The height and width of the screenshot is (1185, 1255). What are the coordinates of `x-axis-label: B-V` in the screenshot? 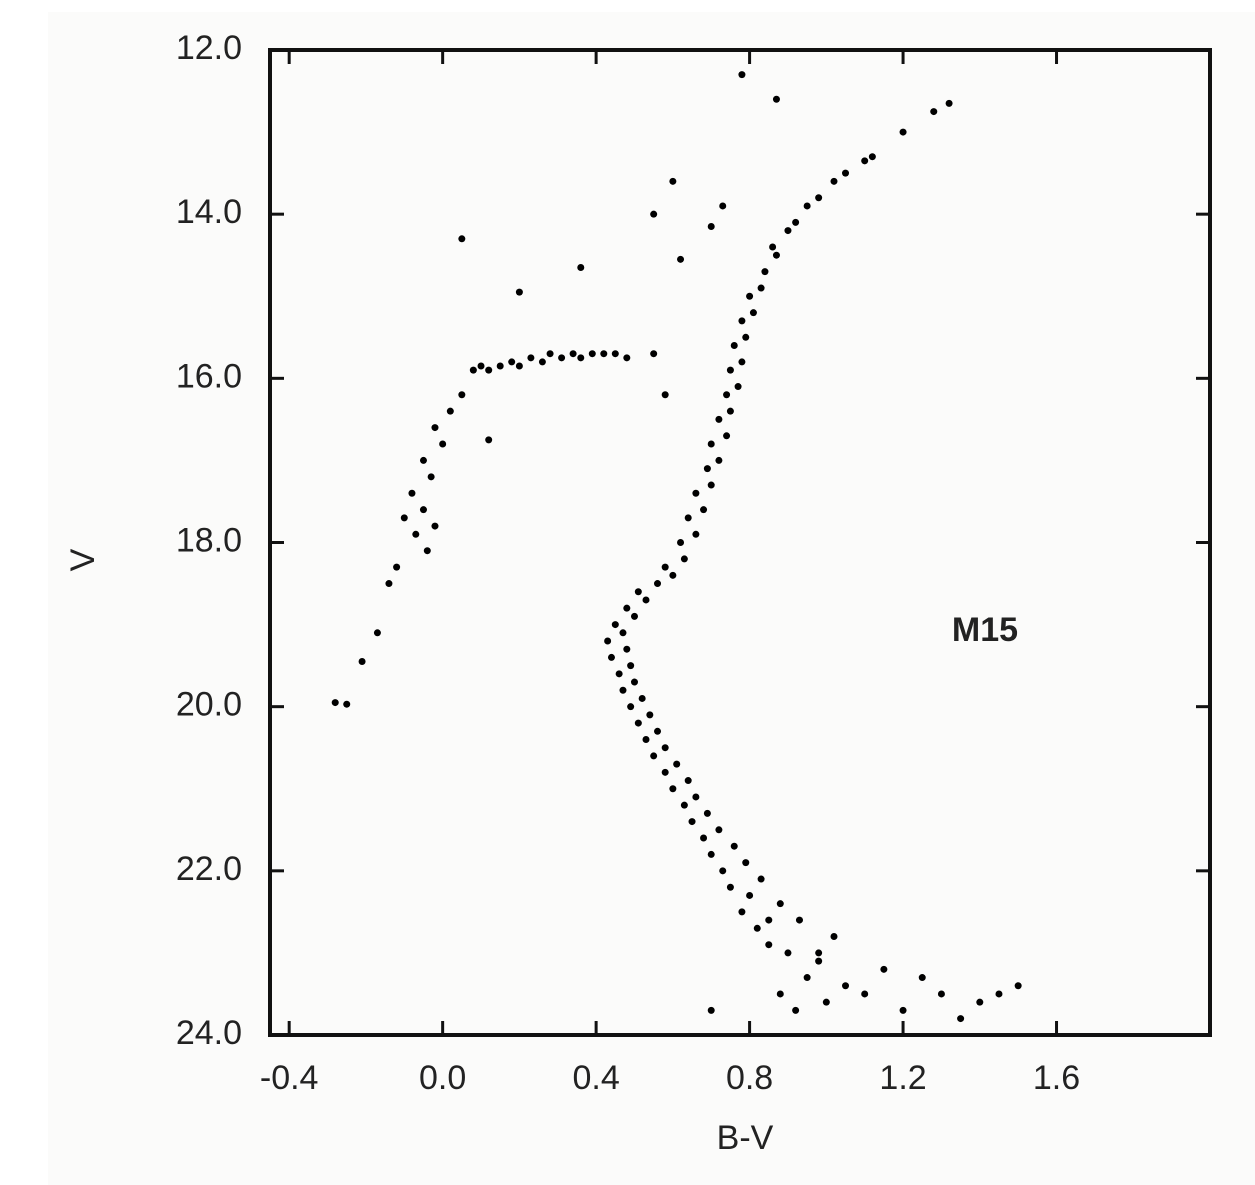 It's located at (745, 1138).